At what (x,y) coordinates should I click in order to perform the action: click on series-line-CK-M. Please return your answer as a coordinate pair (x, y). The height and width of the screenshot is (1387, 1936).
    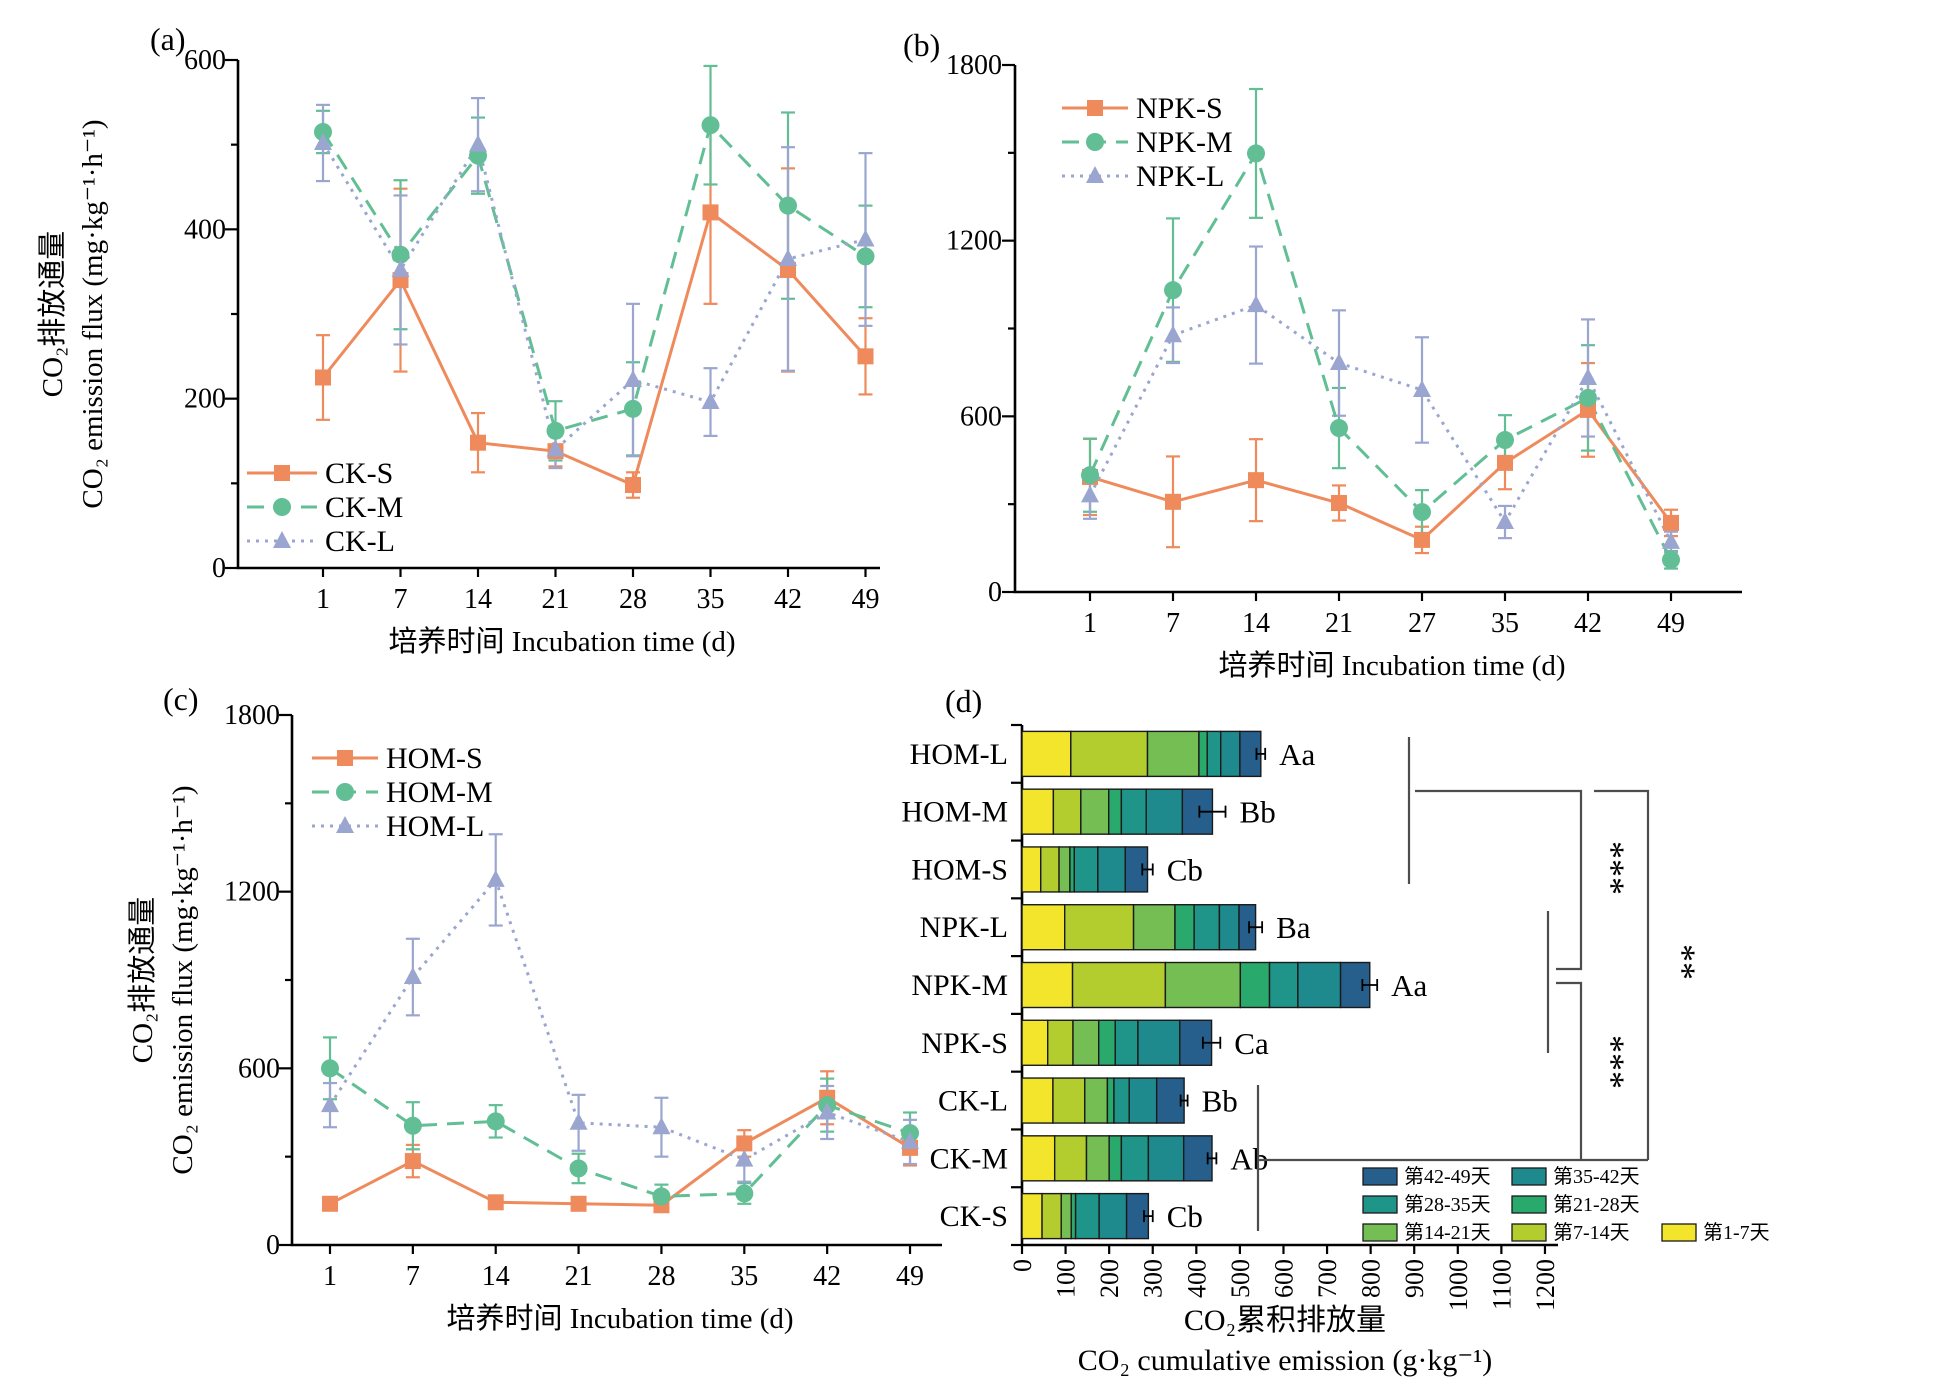
    Looking at the image, I should click on (594, 277).